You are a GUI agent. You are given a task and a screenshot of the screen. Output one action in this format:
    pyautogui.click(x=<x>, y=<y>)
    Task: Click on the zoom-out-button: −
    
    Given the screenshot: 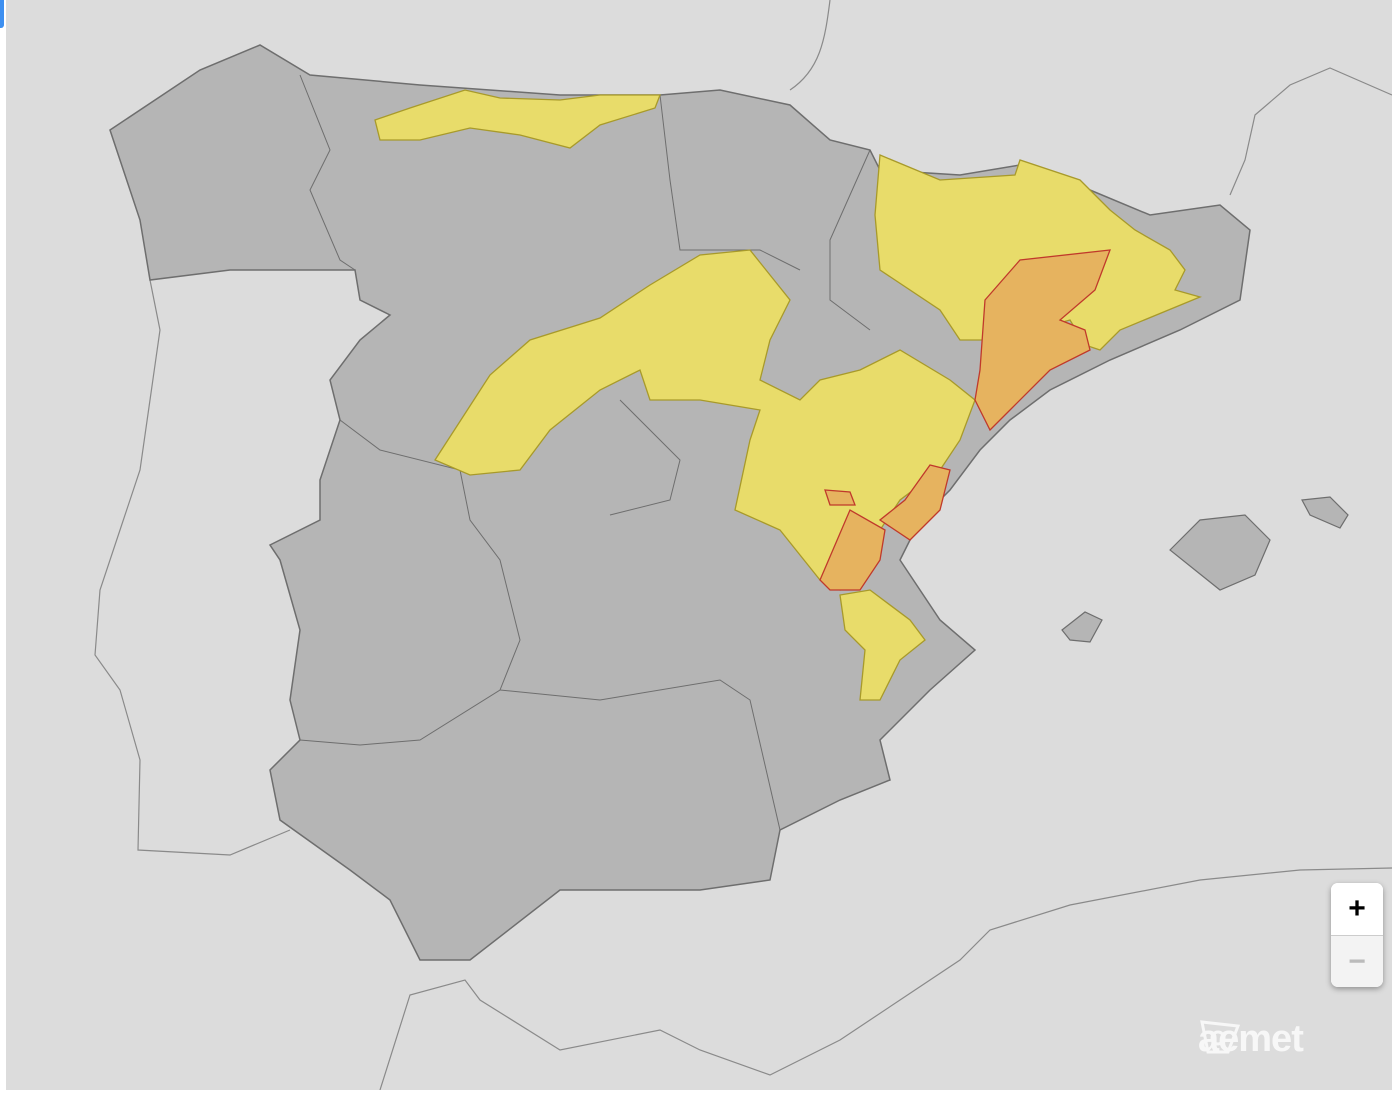 What is the action you would take?
    pyautogui.click(x=1357, y=961)
    